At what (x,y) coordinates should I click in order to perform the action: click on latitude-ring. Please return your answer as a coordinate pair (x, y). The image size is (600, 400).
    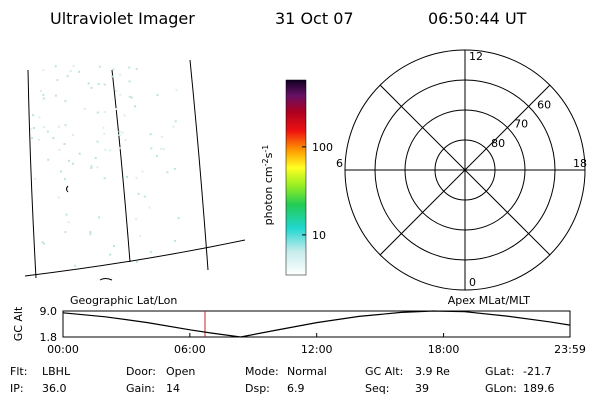
    Looking at the image, I should click on (465, 170).